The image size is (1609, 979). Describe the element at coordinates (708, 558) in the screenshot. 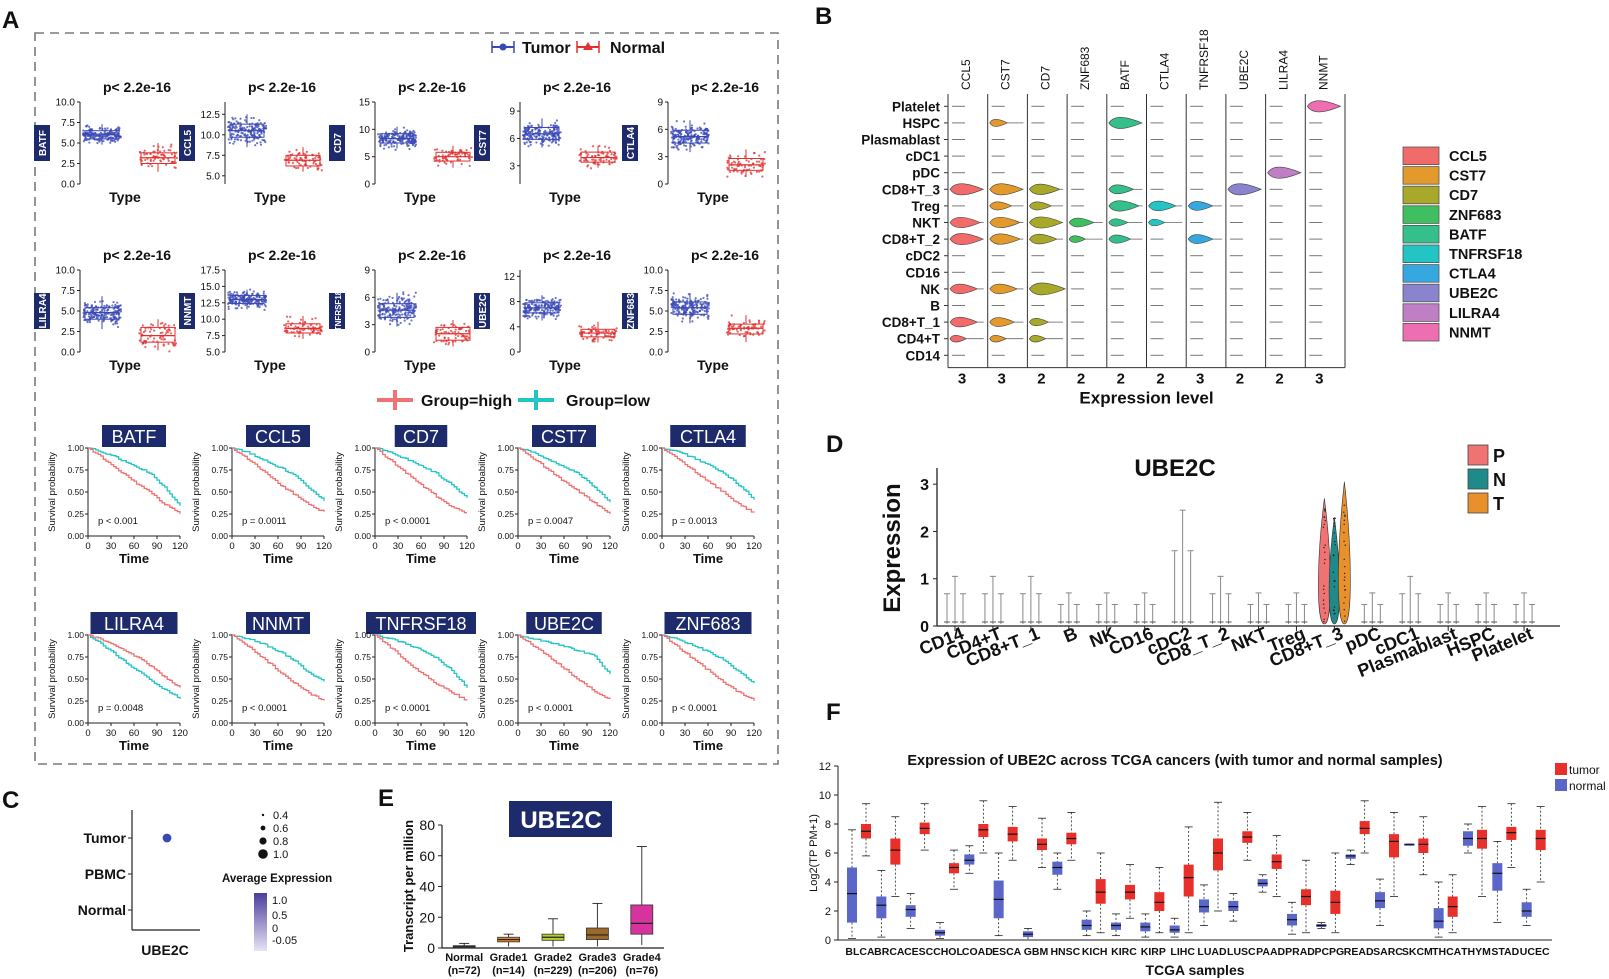

I see `x-axis-label: Time` at that location.